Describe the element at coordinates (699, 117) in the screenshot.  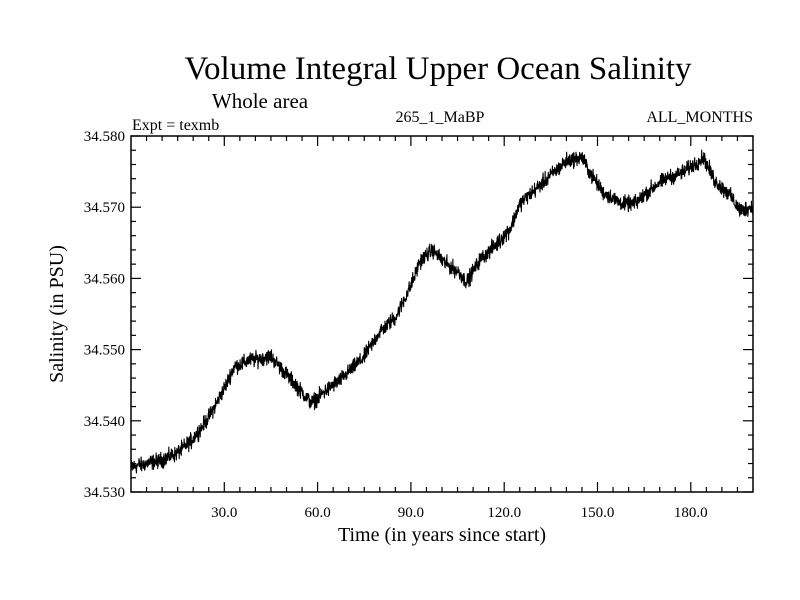
I see `months-label: ALL_MONTHS` at that location.